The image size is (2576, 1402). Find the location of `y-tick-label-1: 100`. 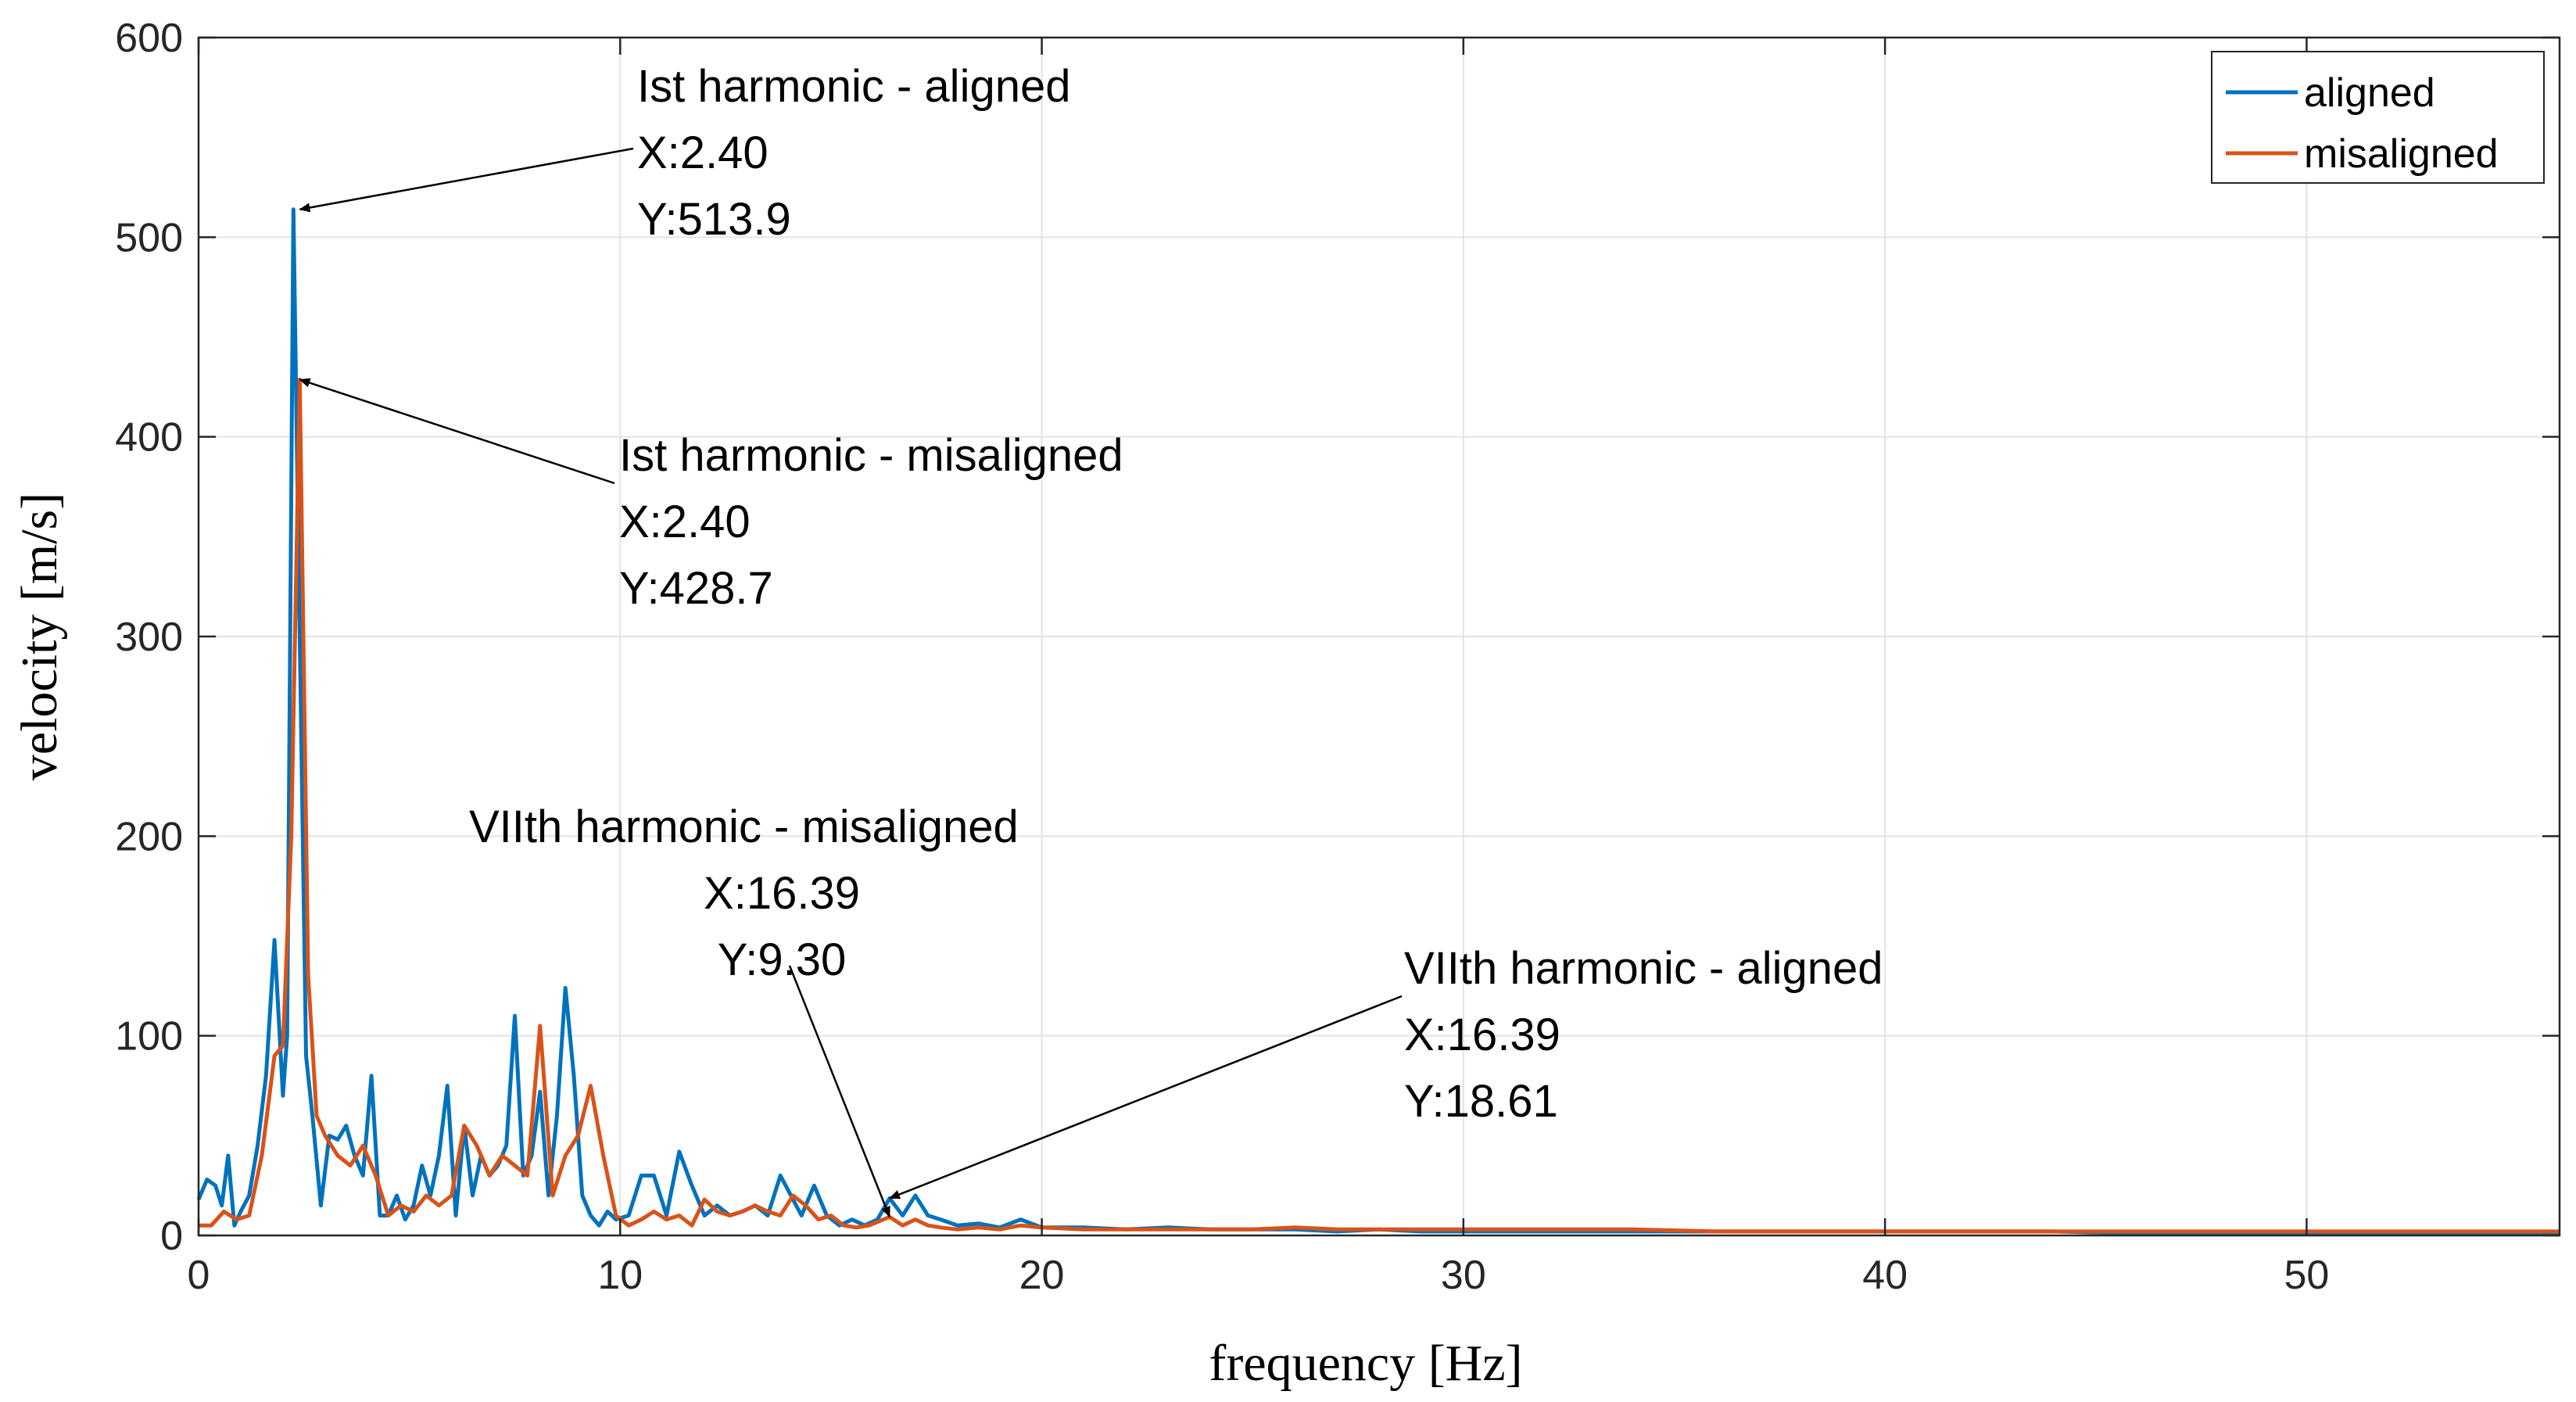

y-tick-label-1: 100 is located at coordinates (149, 1037).